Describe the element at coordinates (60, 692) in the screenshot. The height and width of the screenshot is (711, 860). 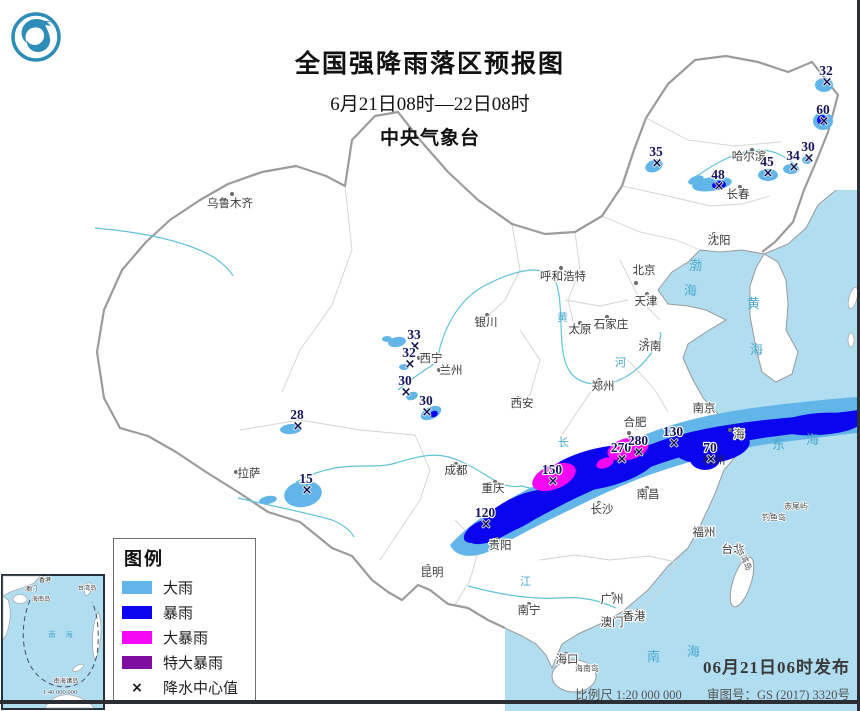
I see `inset-scale: 1:40 000 000` at that location.